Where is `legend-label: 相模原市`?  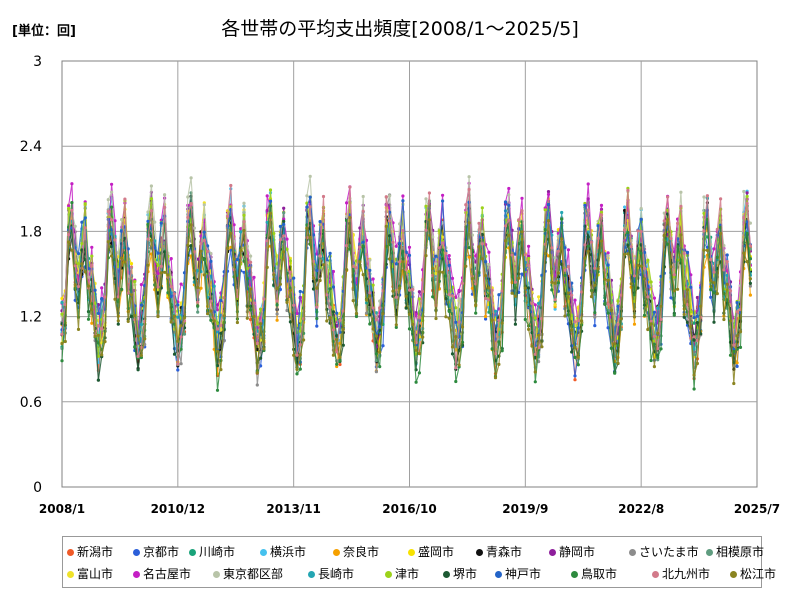
legend-label: 相模原市 is located at coordinates (740, 552).